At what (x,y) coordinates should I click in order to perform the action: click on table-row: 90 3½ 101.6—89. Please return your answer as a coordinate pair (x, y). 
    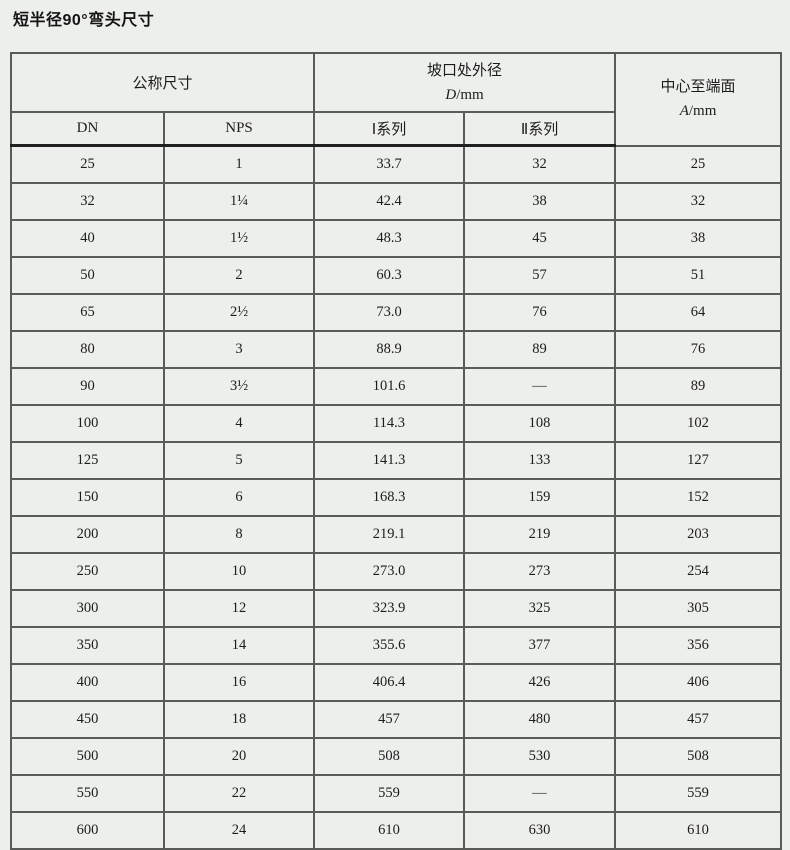
    Looking at the image, I should click on (396, 386).